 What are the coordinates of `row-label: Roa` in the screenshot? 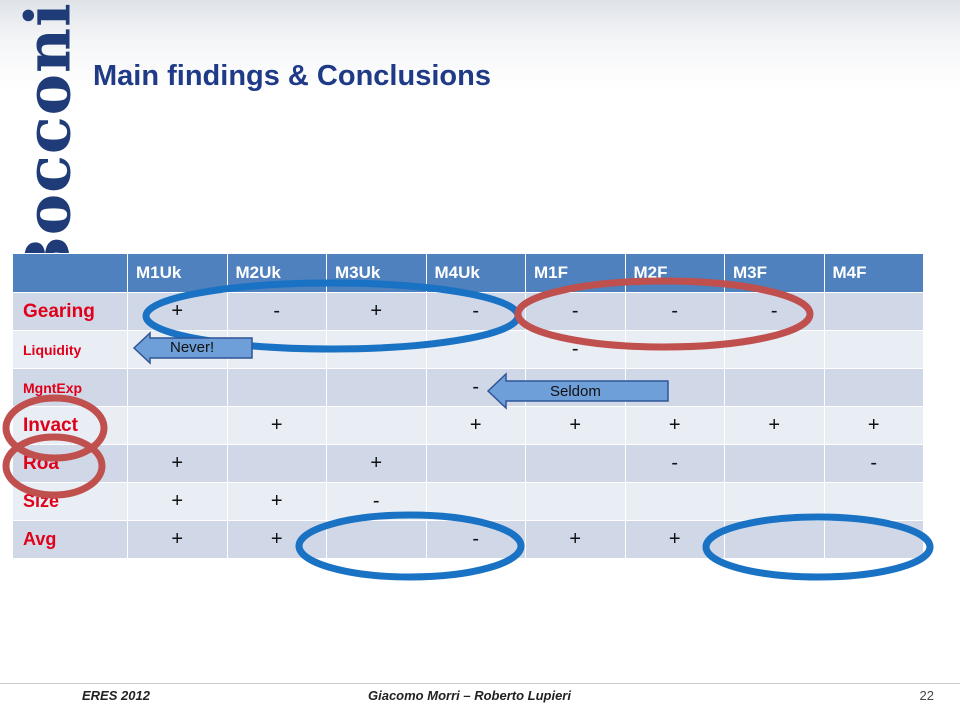 It's located at (70, 463).